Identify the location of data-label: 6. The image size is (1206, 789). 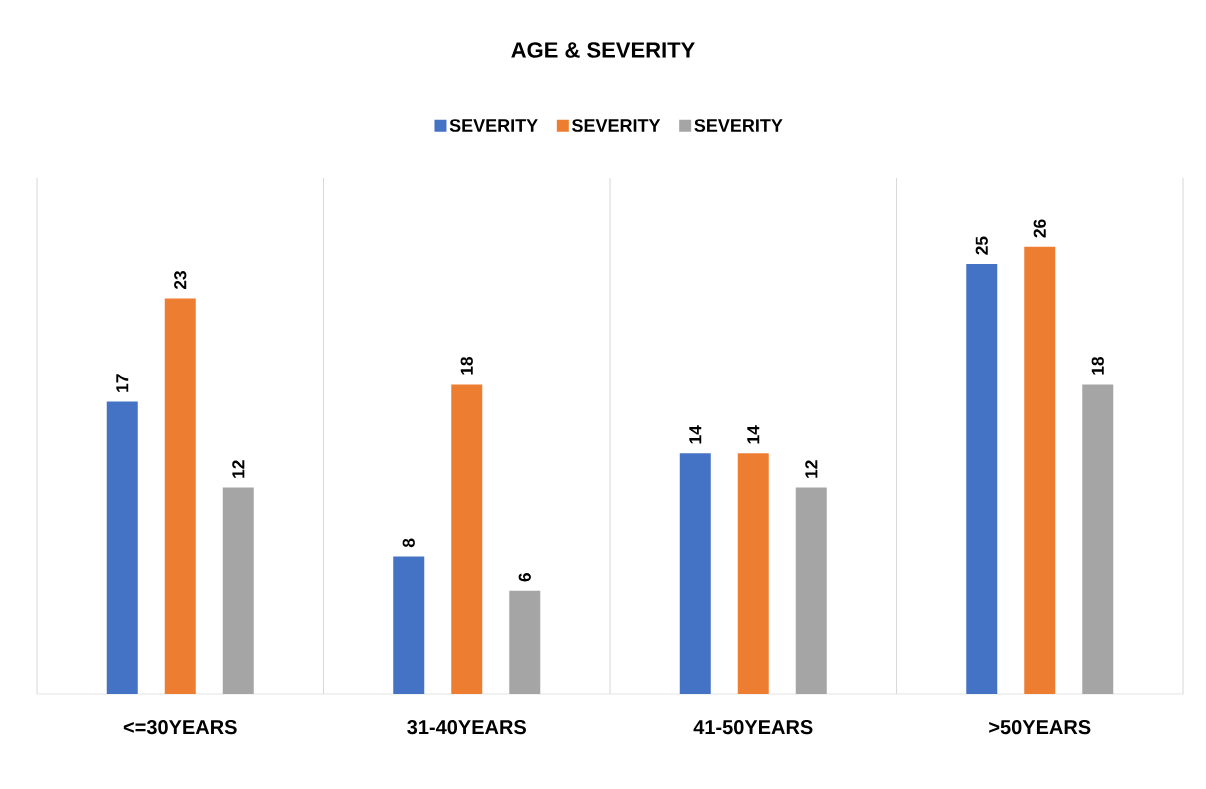
(524, 577).